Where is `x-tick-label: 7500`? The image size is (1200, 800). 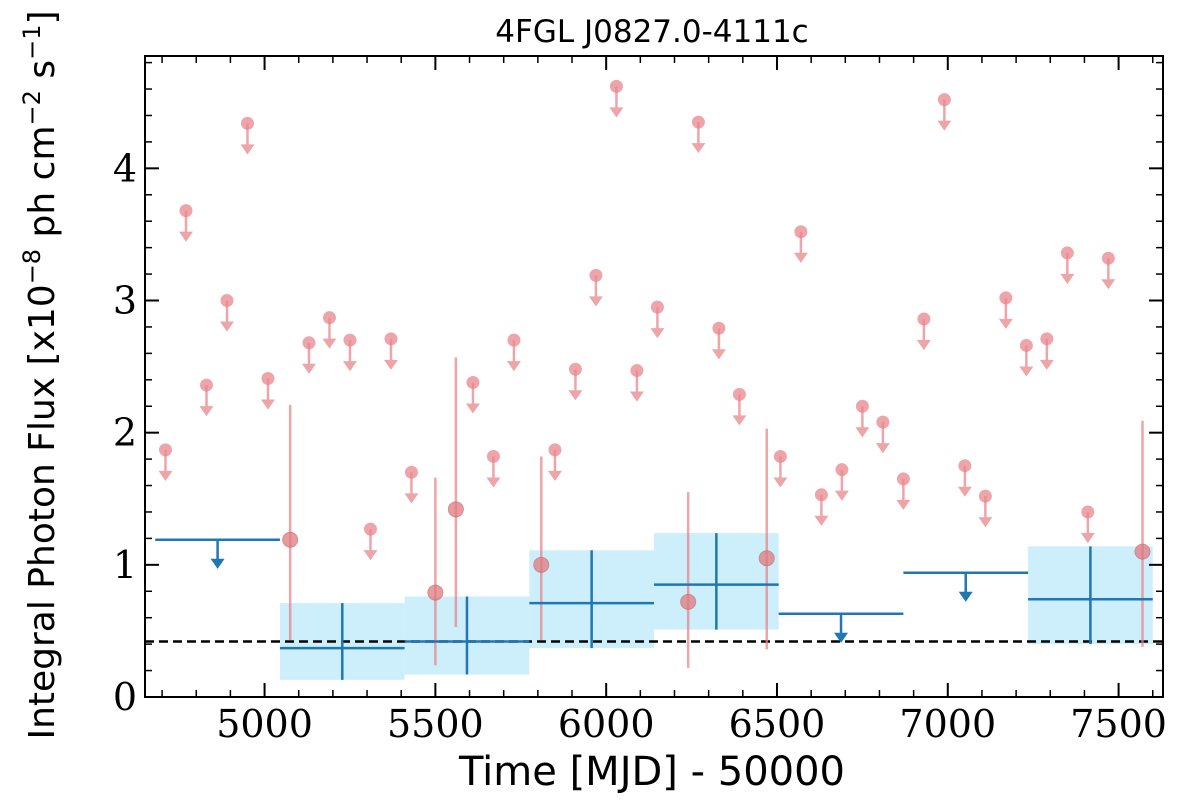
x-tick-label: 7500 is located at coordinates (1118, 724).